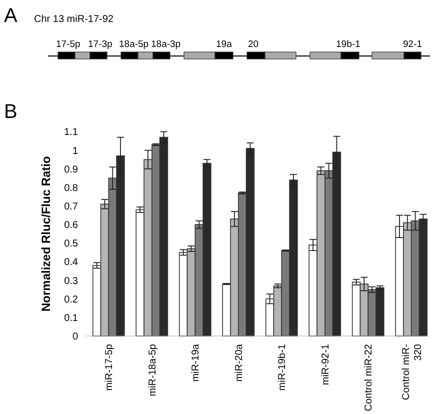 The image size is (440, 414). I want to click on text: 18a-5p, so click(134, 44).